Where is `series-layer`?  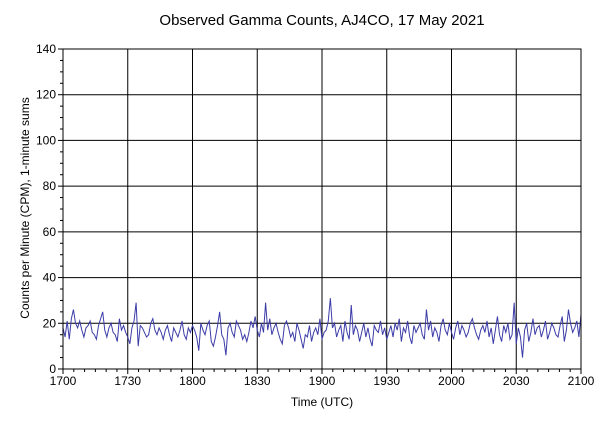 series-layer is located at coordinates (322, 328).